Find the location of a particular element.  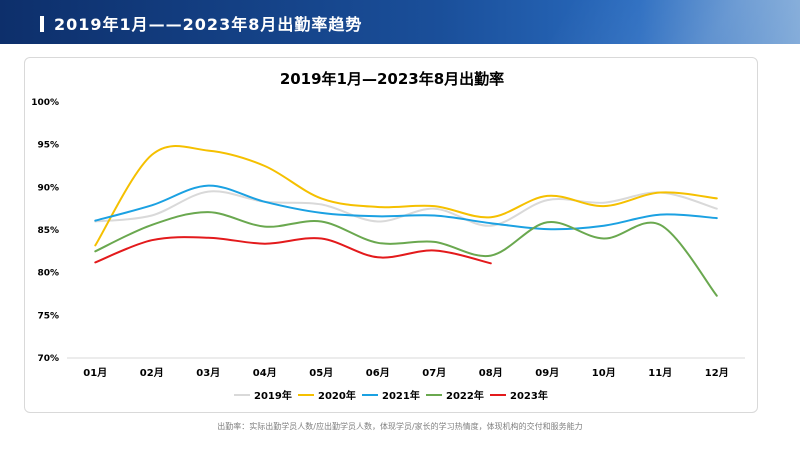

x-tick-label: 03月 is located at coordinates (208, 373).